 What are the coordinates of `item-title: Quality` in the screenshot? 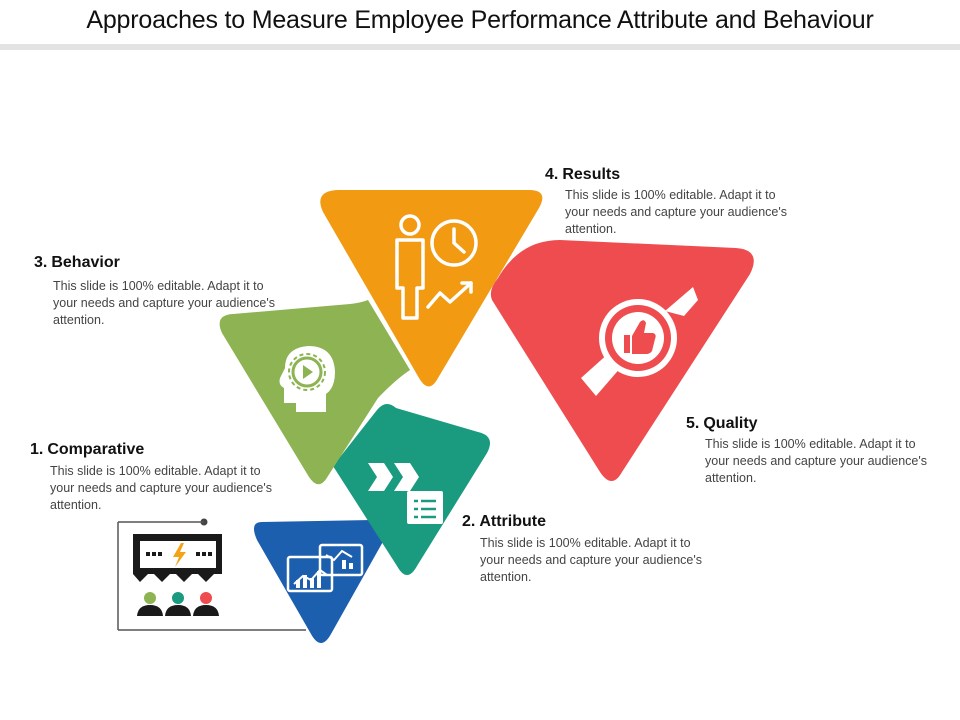 It's located at (730, 423).